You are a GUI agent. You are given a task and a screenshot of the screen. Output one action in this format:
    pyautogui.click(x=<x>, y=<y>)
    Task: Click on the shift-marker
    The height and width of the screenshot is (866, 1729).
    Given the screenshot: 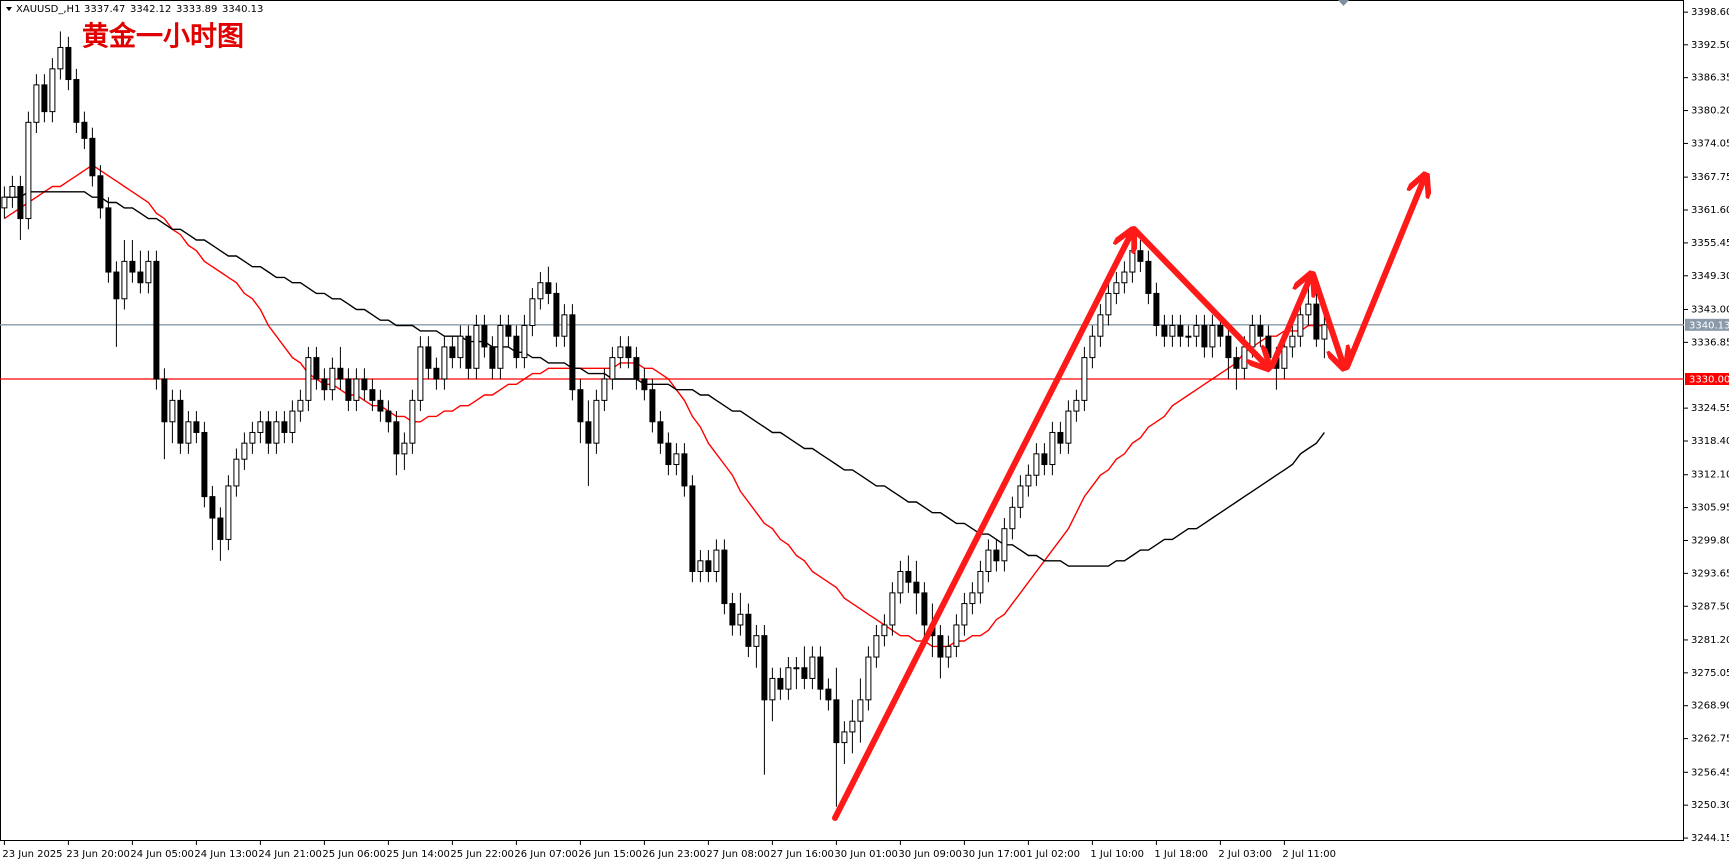 What is the action you would take?
    pyautogui.click(x=1343, y=3)
    